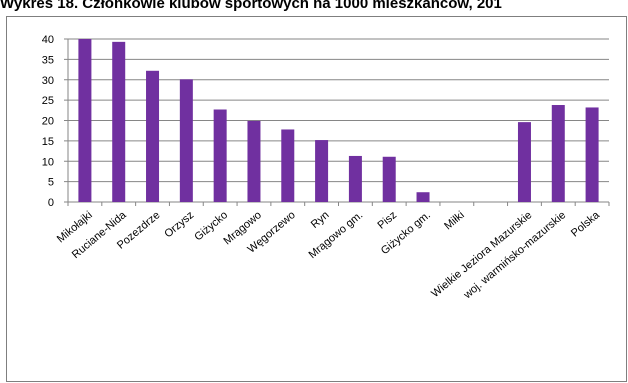  Describe the element at coordinates (48, 101) in the screenshot. I see `y-tick-label: 25` at that location.